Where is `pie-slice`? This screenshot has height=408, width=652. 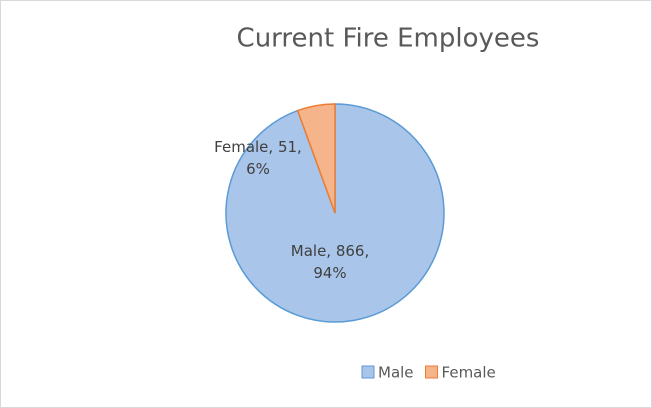
pie-slice is located at coordinates (316, 158).